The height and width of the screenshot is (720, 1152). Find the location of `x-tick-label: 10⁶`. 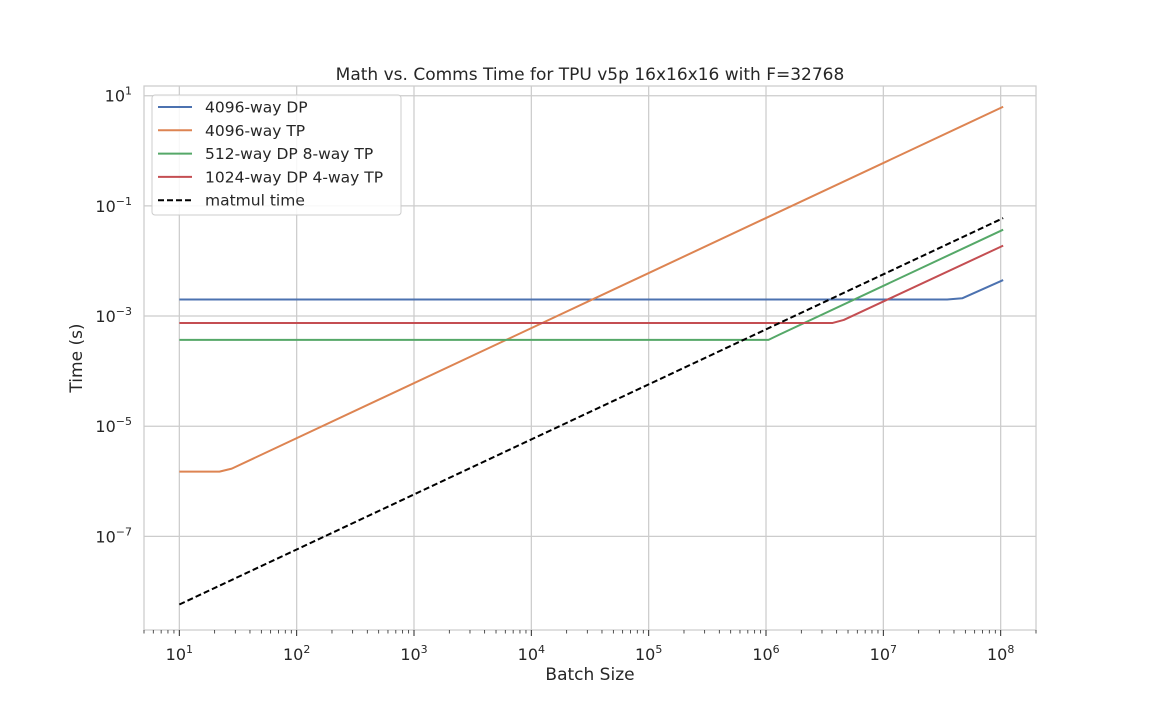

x-tick-label: 10⁶ is located at coordinates (765, 653).